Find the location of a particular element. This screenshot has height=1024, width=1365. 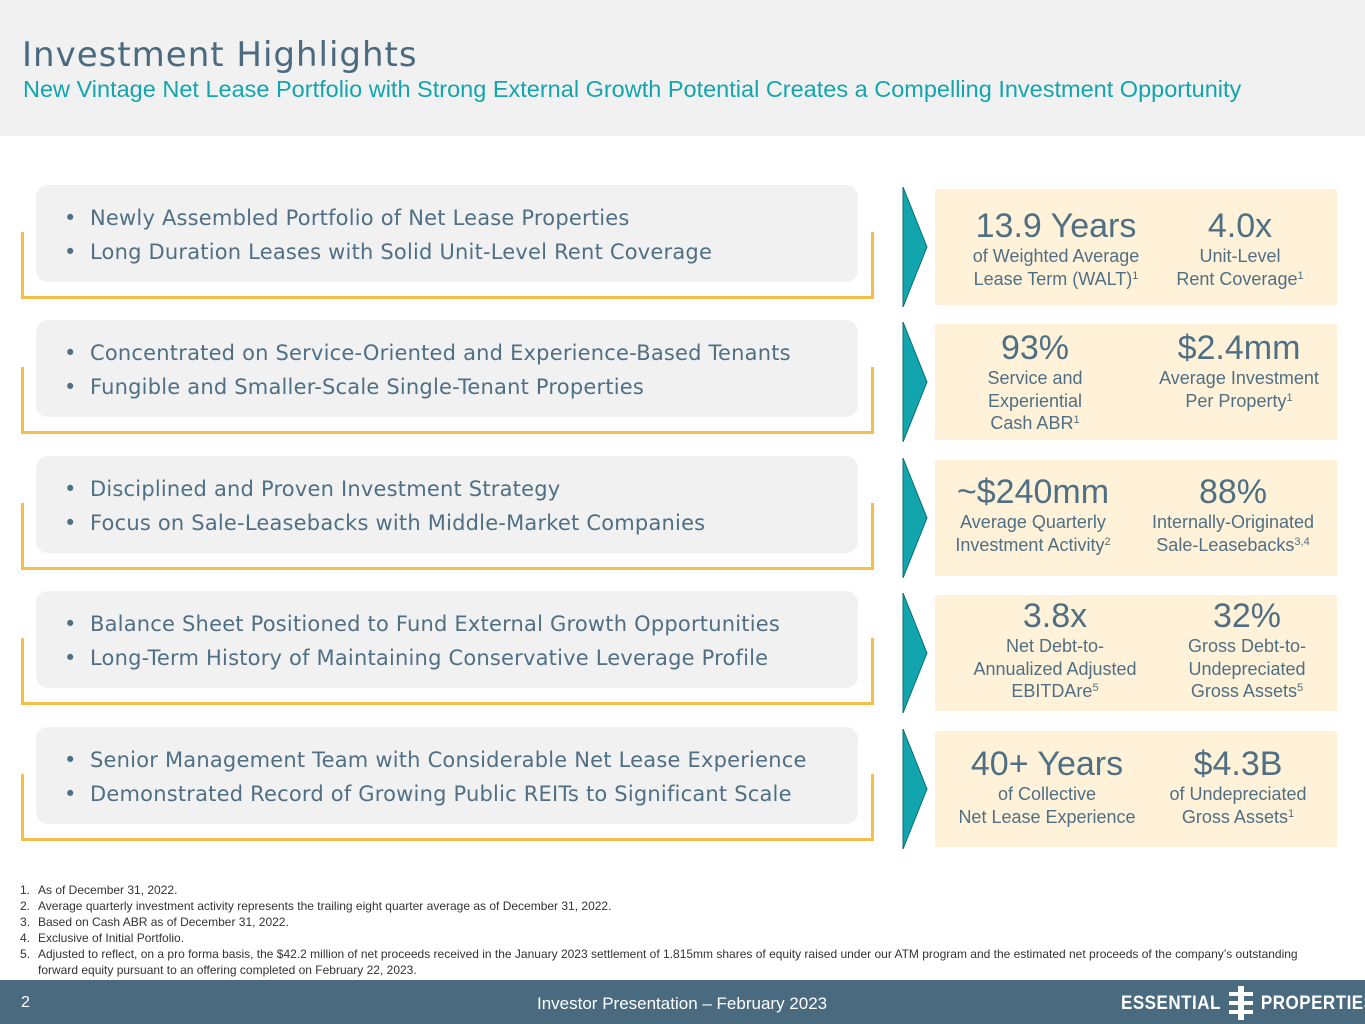

stat-label-text: Net Lease Experience is located at coordinates (1047, 816).